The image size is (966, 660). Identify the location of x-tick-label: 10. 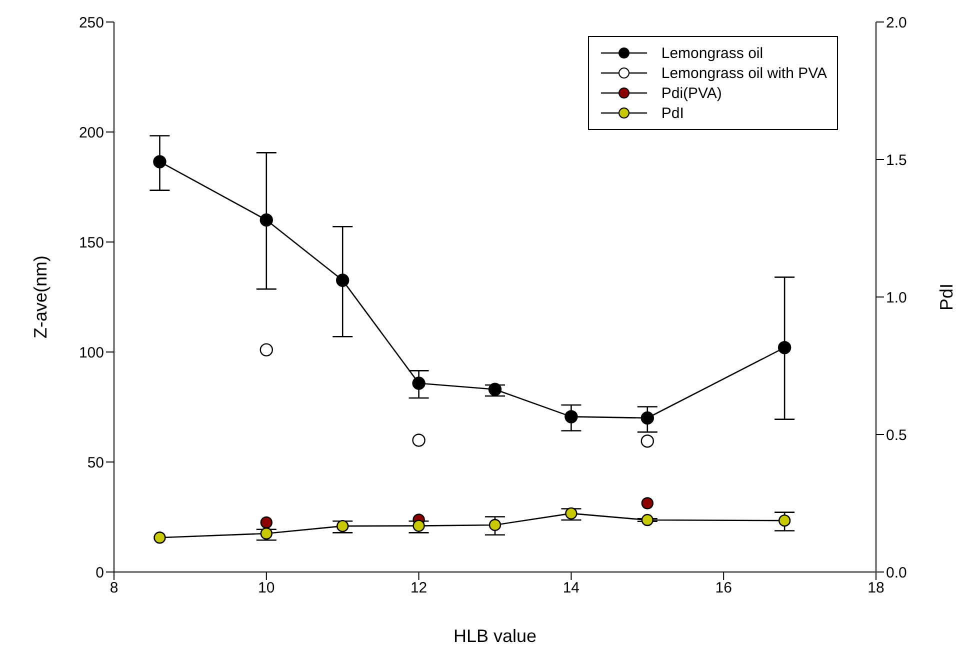
(266, 588).